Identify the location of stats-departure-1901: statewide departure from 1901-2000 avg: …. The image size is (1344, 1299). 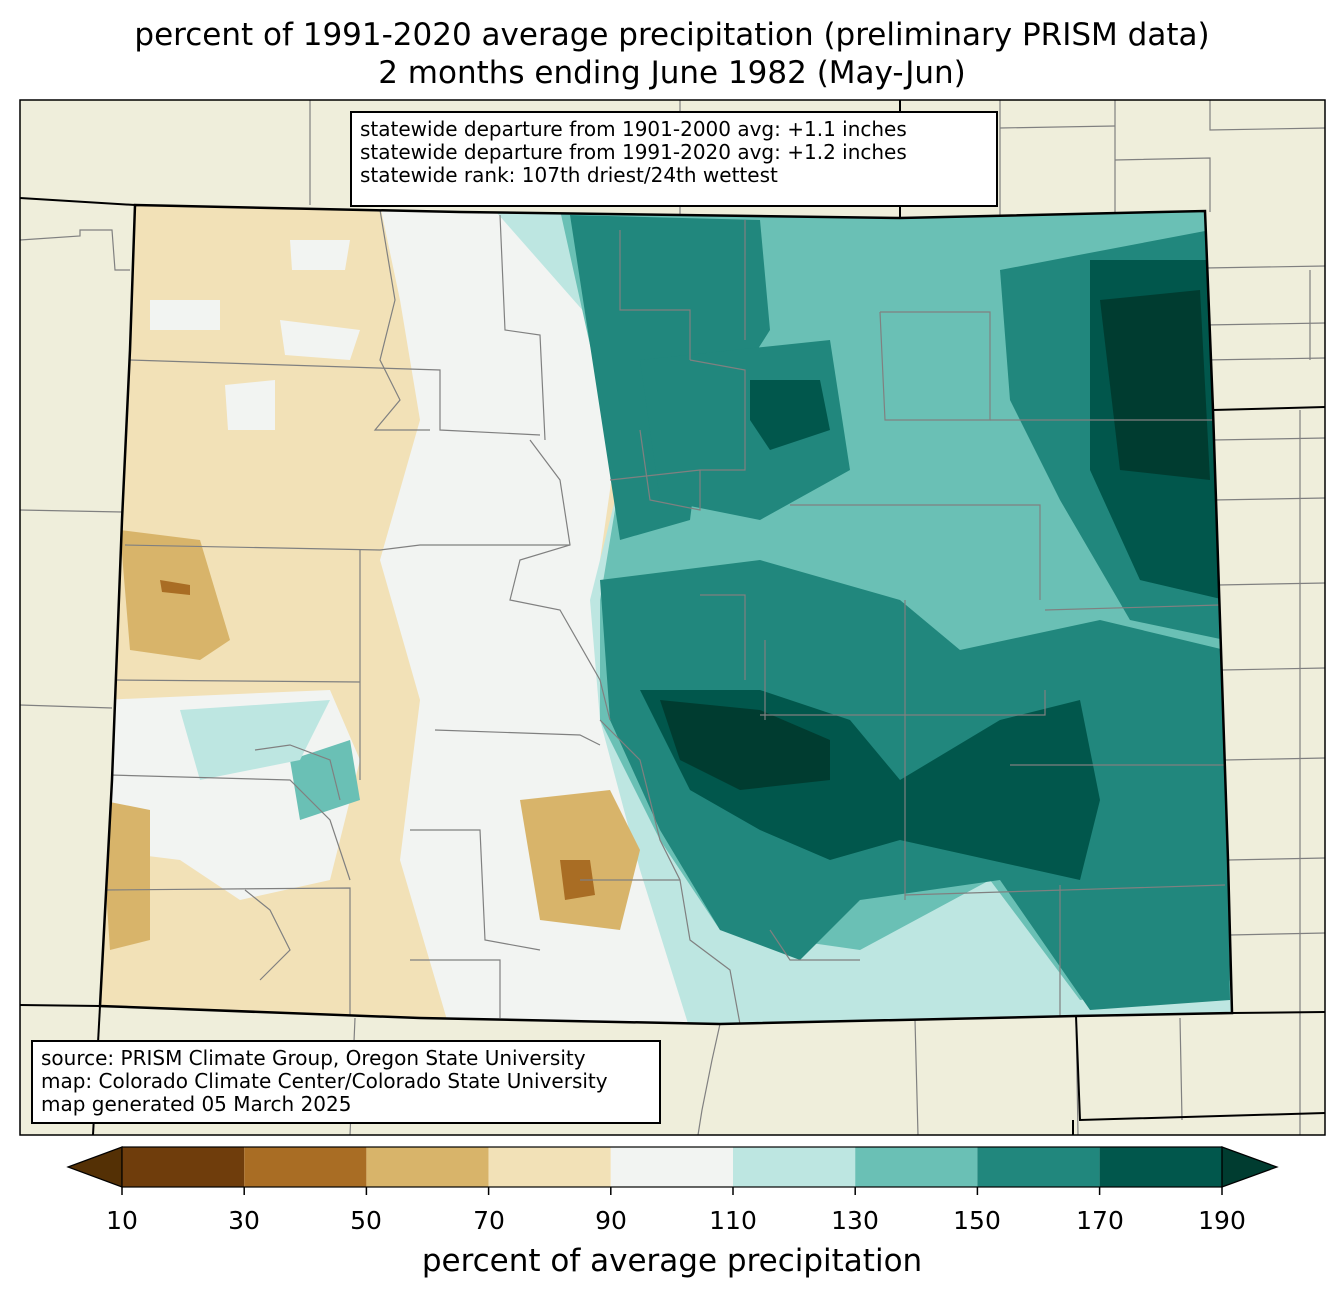
(633, 129).